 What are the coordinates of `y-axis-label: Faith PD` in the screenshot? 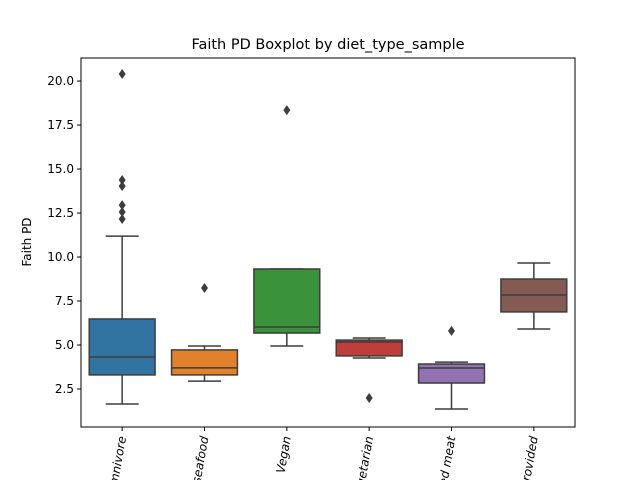 It's located at (27, 241).